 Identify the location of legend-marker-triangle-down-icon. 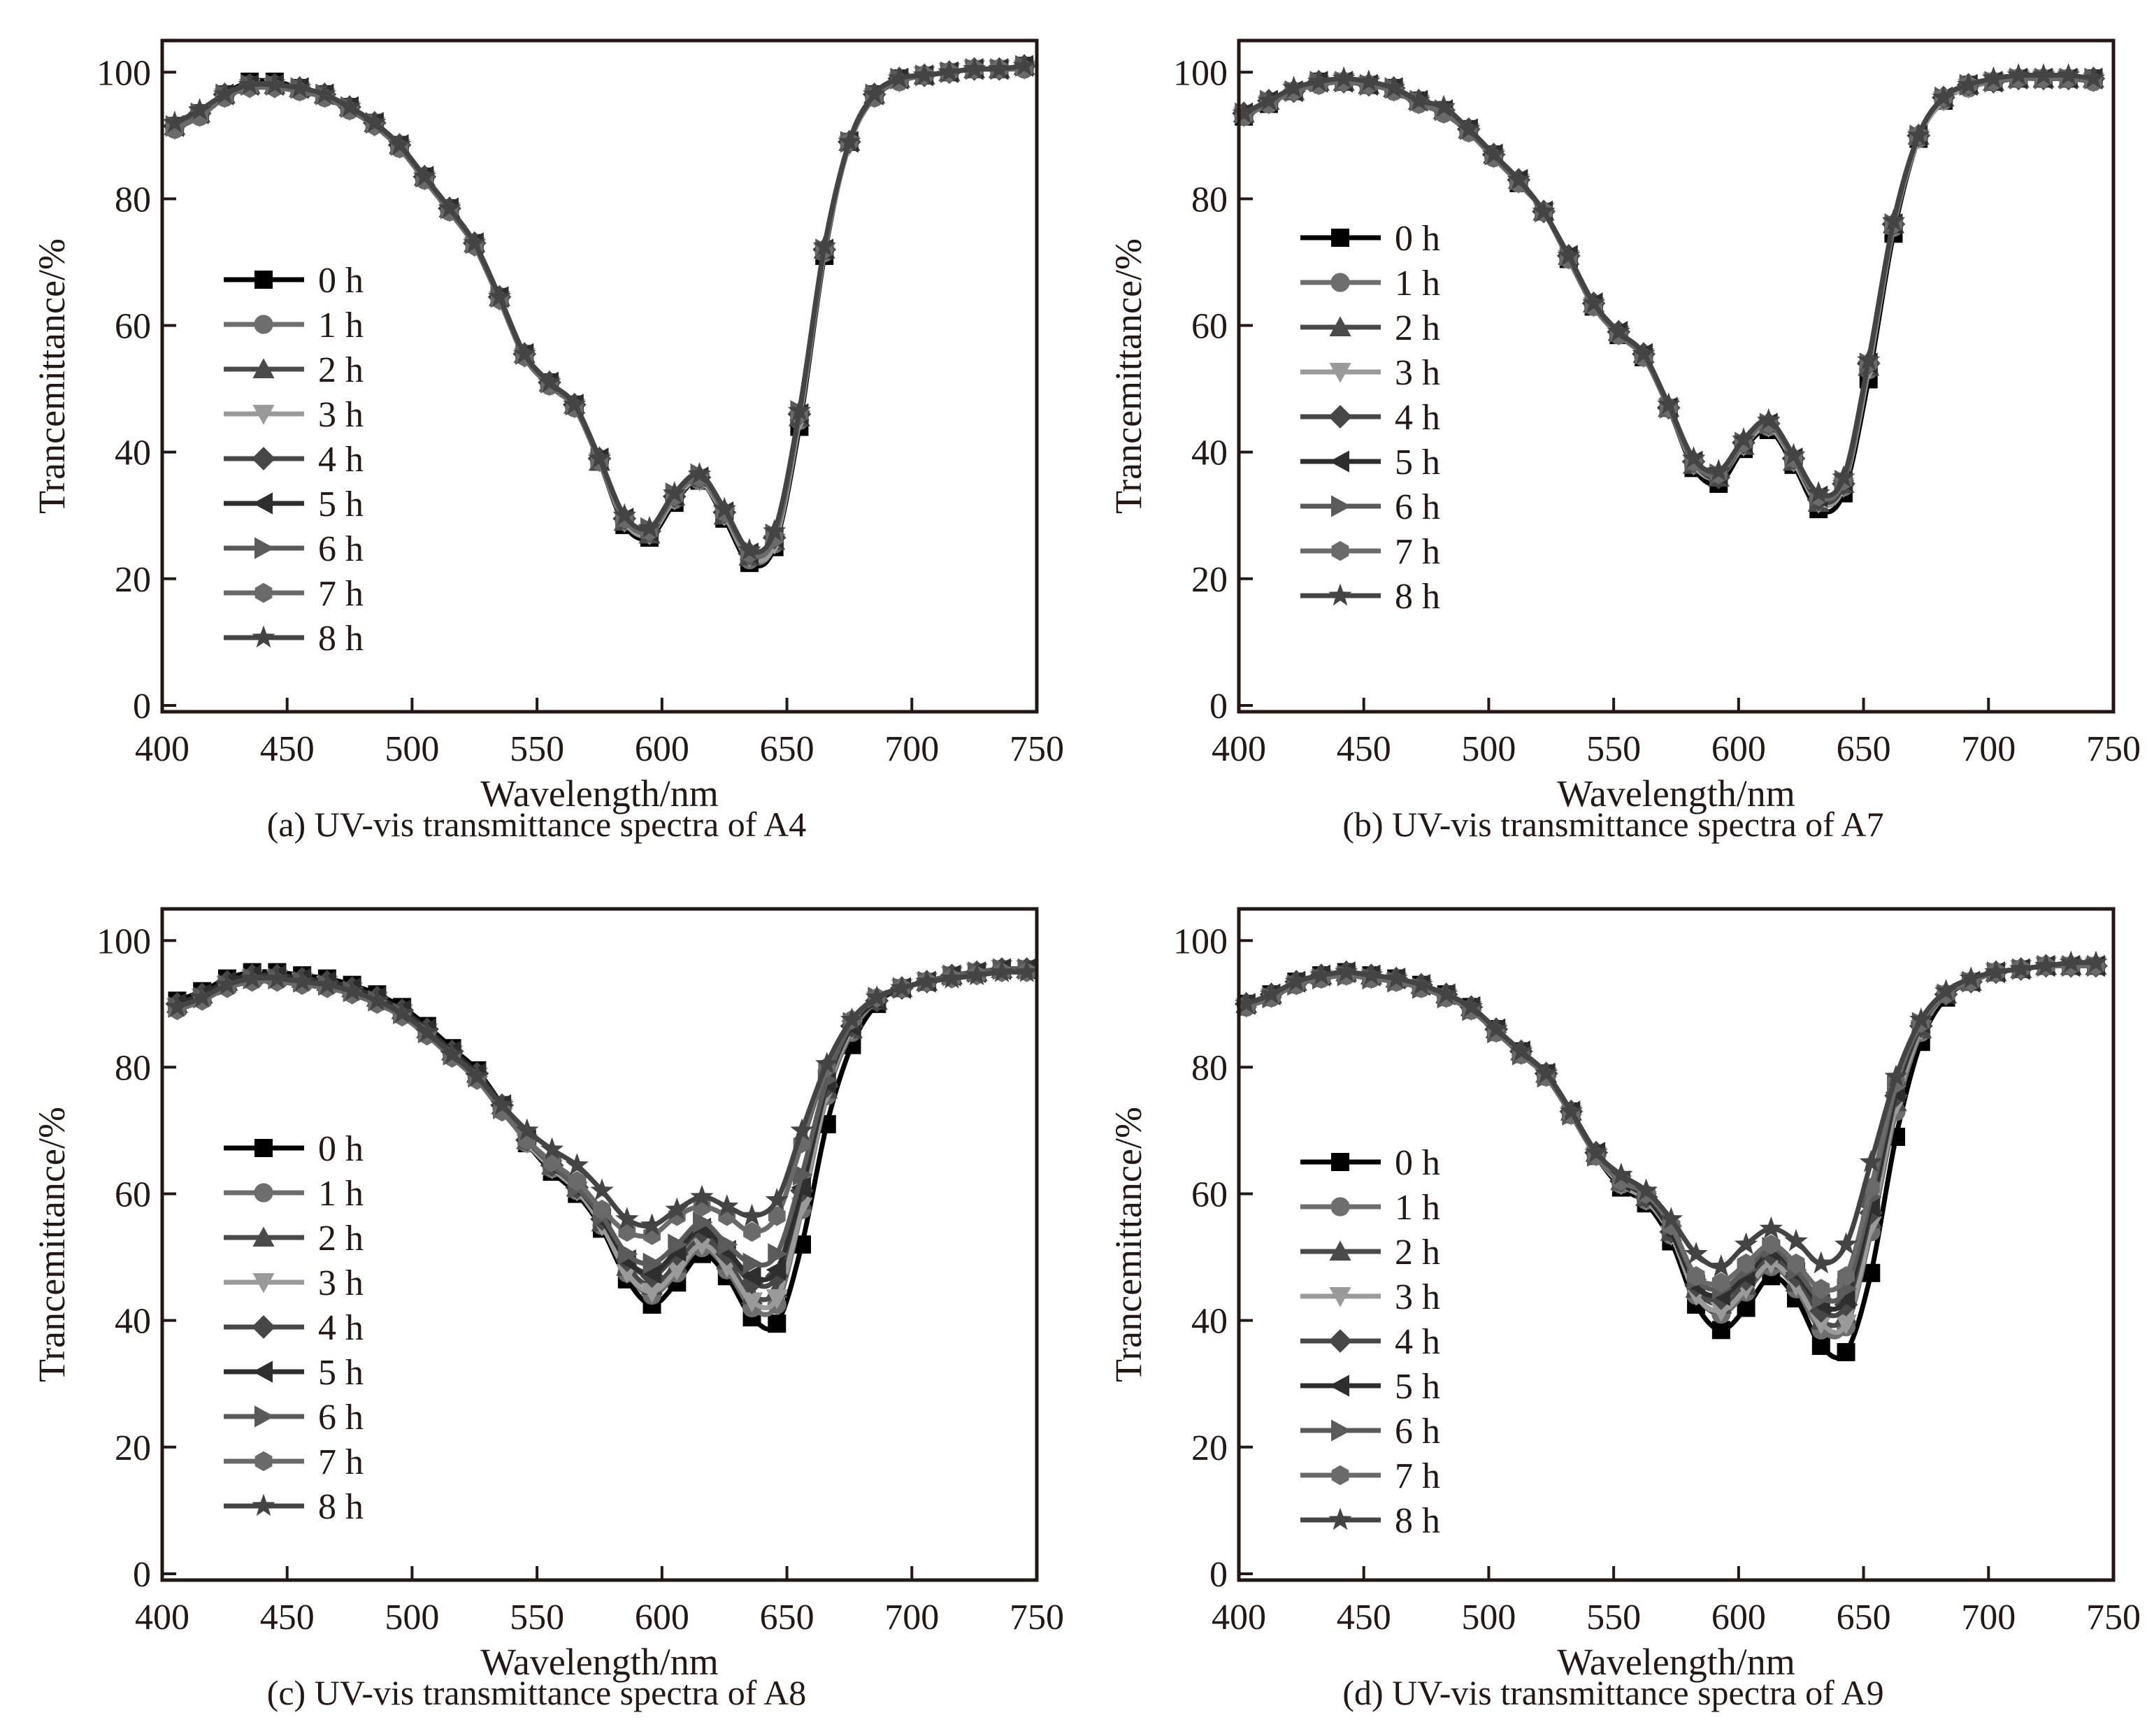
(1340, 373).